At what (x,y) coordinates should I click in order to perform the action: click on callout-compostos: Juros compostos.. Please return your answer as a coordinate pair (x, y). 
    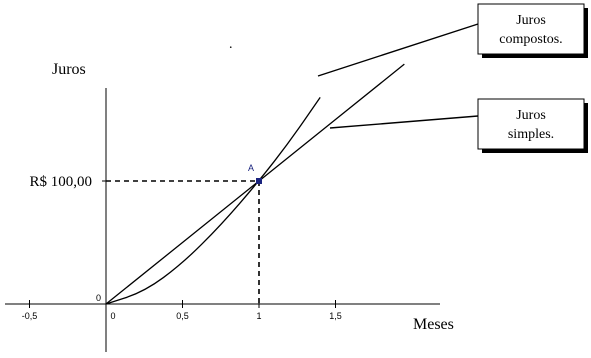
    Looking at the image, I should click on (532, 30).